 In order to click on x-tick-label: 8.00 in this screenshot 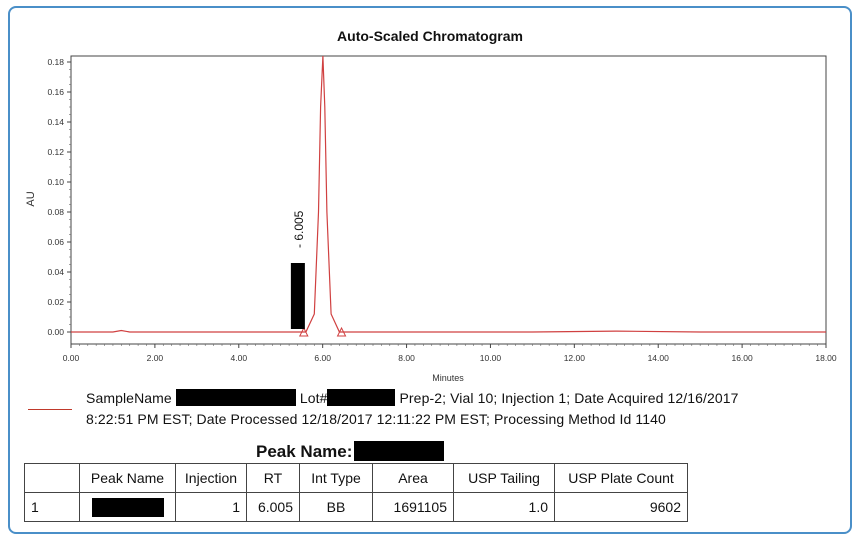, I will do `click(406, 358)`.